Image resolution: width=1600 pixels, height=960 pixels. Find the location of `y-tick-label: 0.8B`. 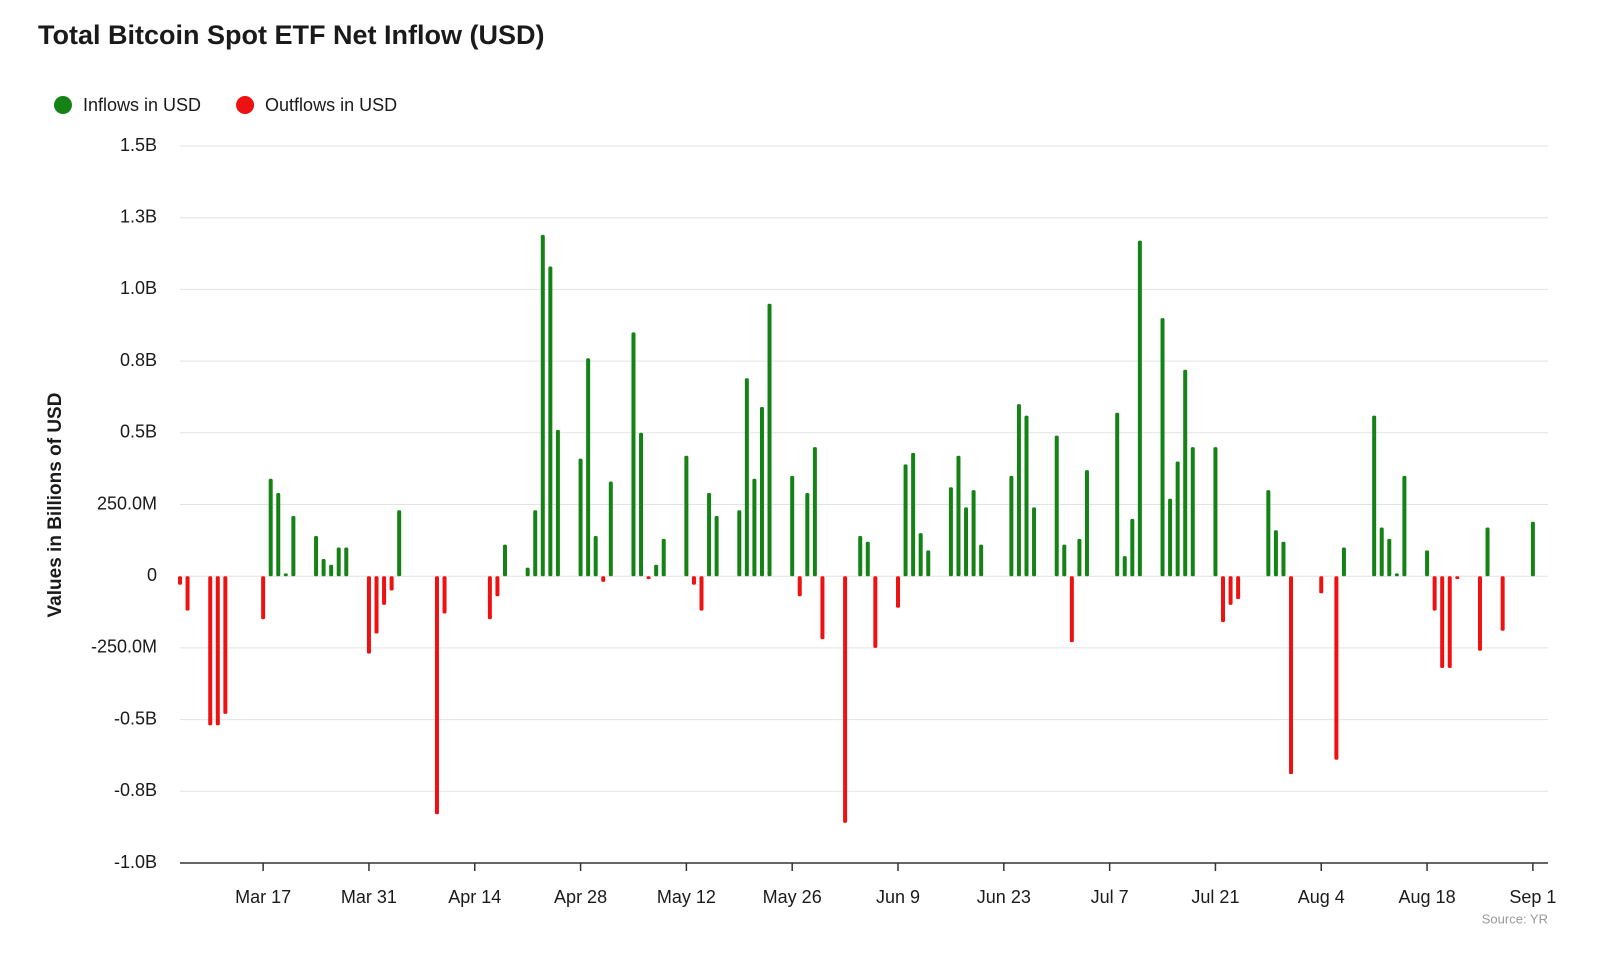

y-tick-label: 0.8B is located at coordinates (138, 360).